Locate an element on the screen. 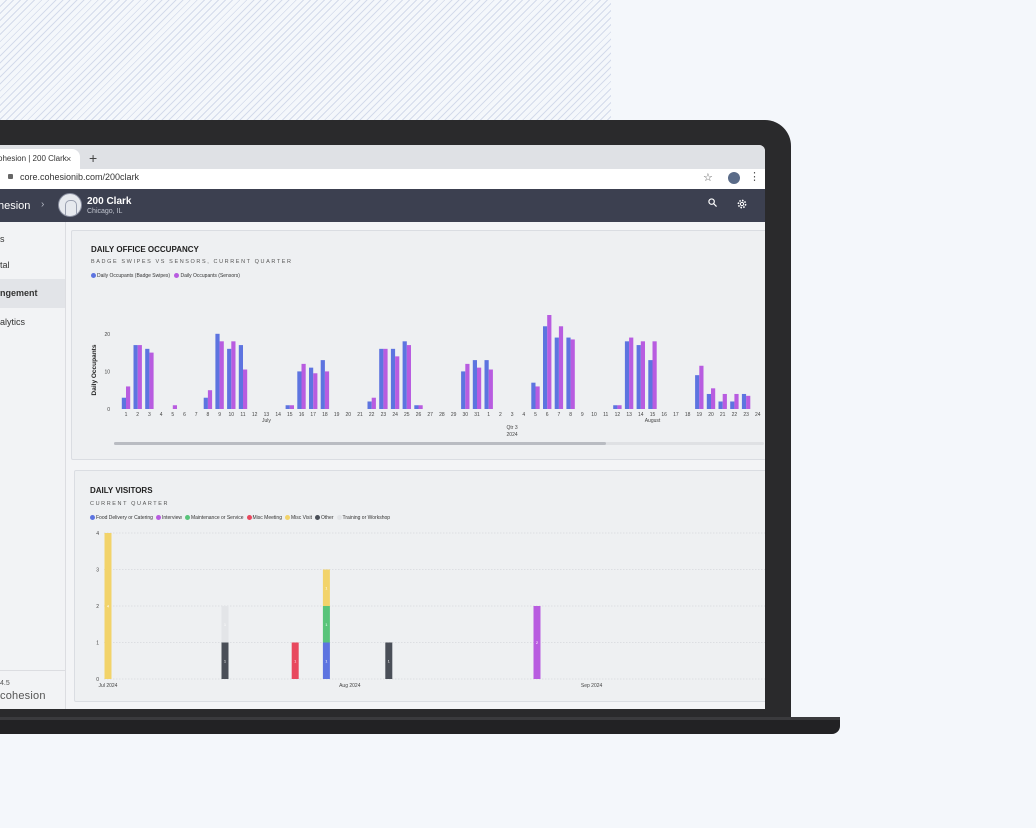 The width and height of the screenshot is (1036, 828). legend-label: Other is located at coordinates (327, 518).